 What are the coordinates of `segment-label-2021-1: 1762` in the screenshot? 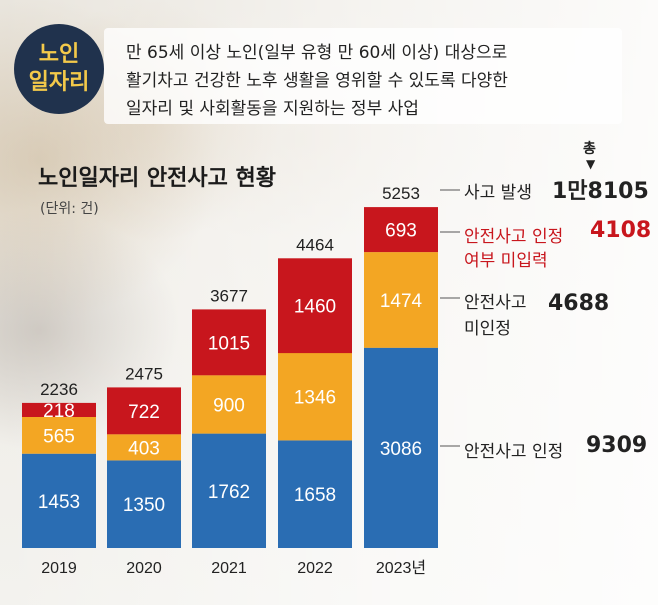 It's located at (229, 492).